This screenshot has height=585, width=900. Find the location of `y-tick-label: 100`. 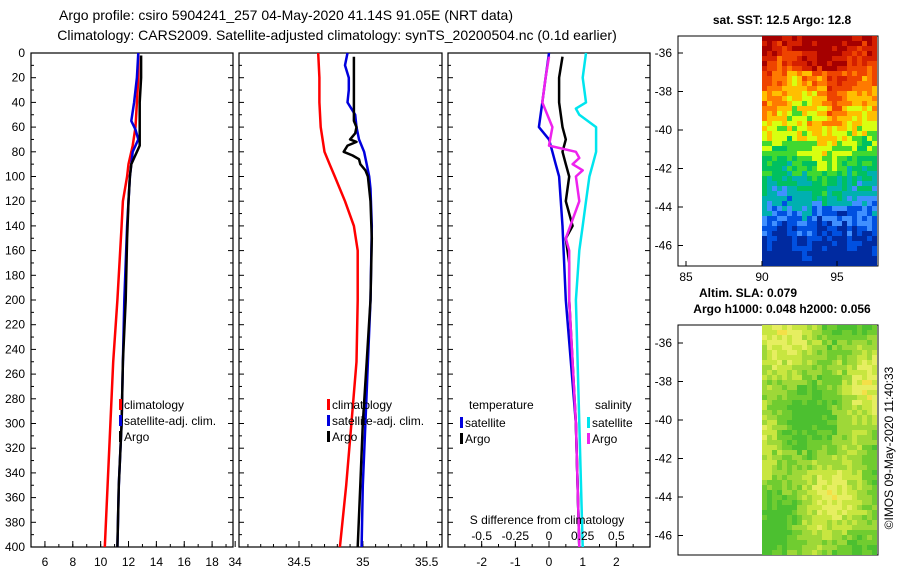

y-tick-label: 100 is located at coordinates (15, 177).